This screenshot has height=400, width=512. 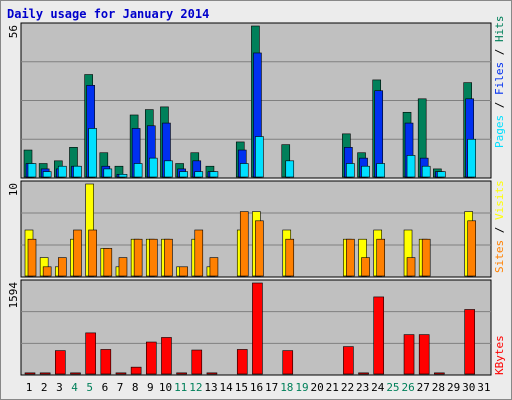 I want to click on x-tick-label: 4, so click(x=74, y=387).